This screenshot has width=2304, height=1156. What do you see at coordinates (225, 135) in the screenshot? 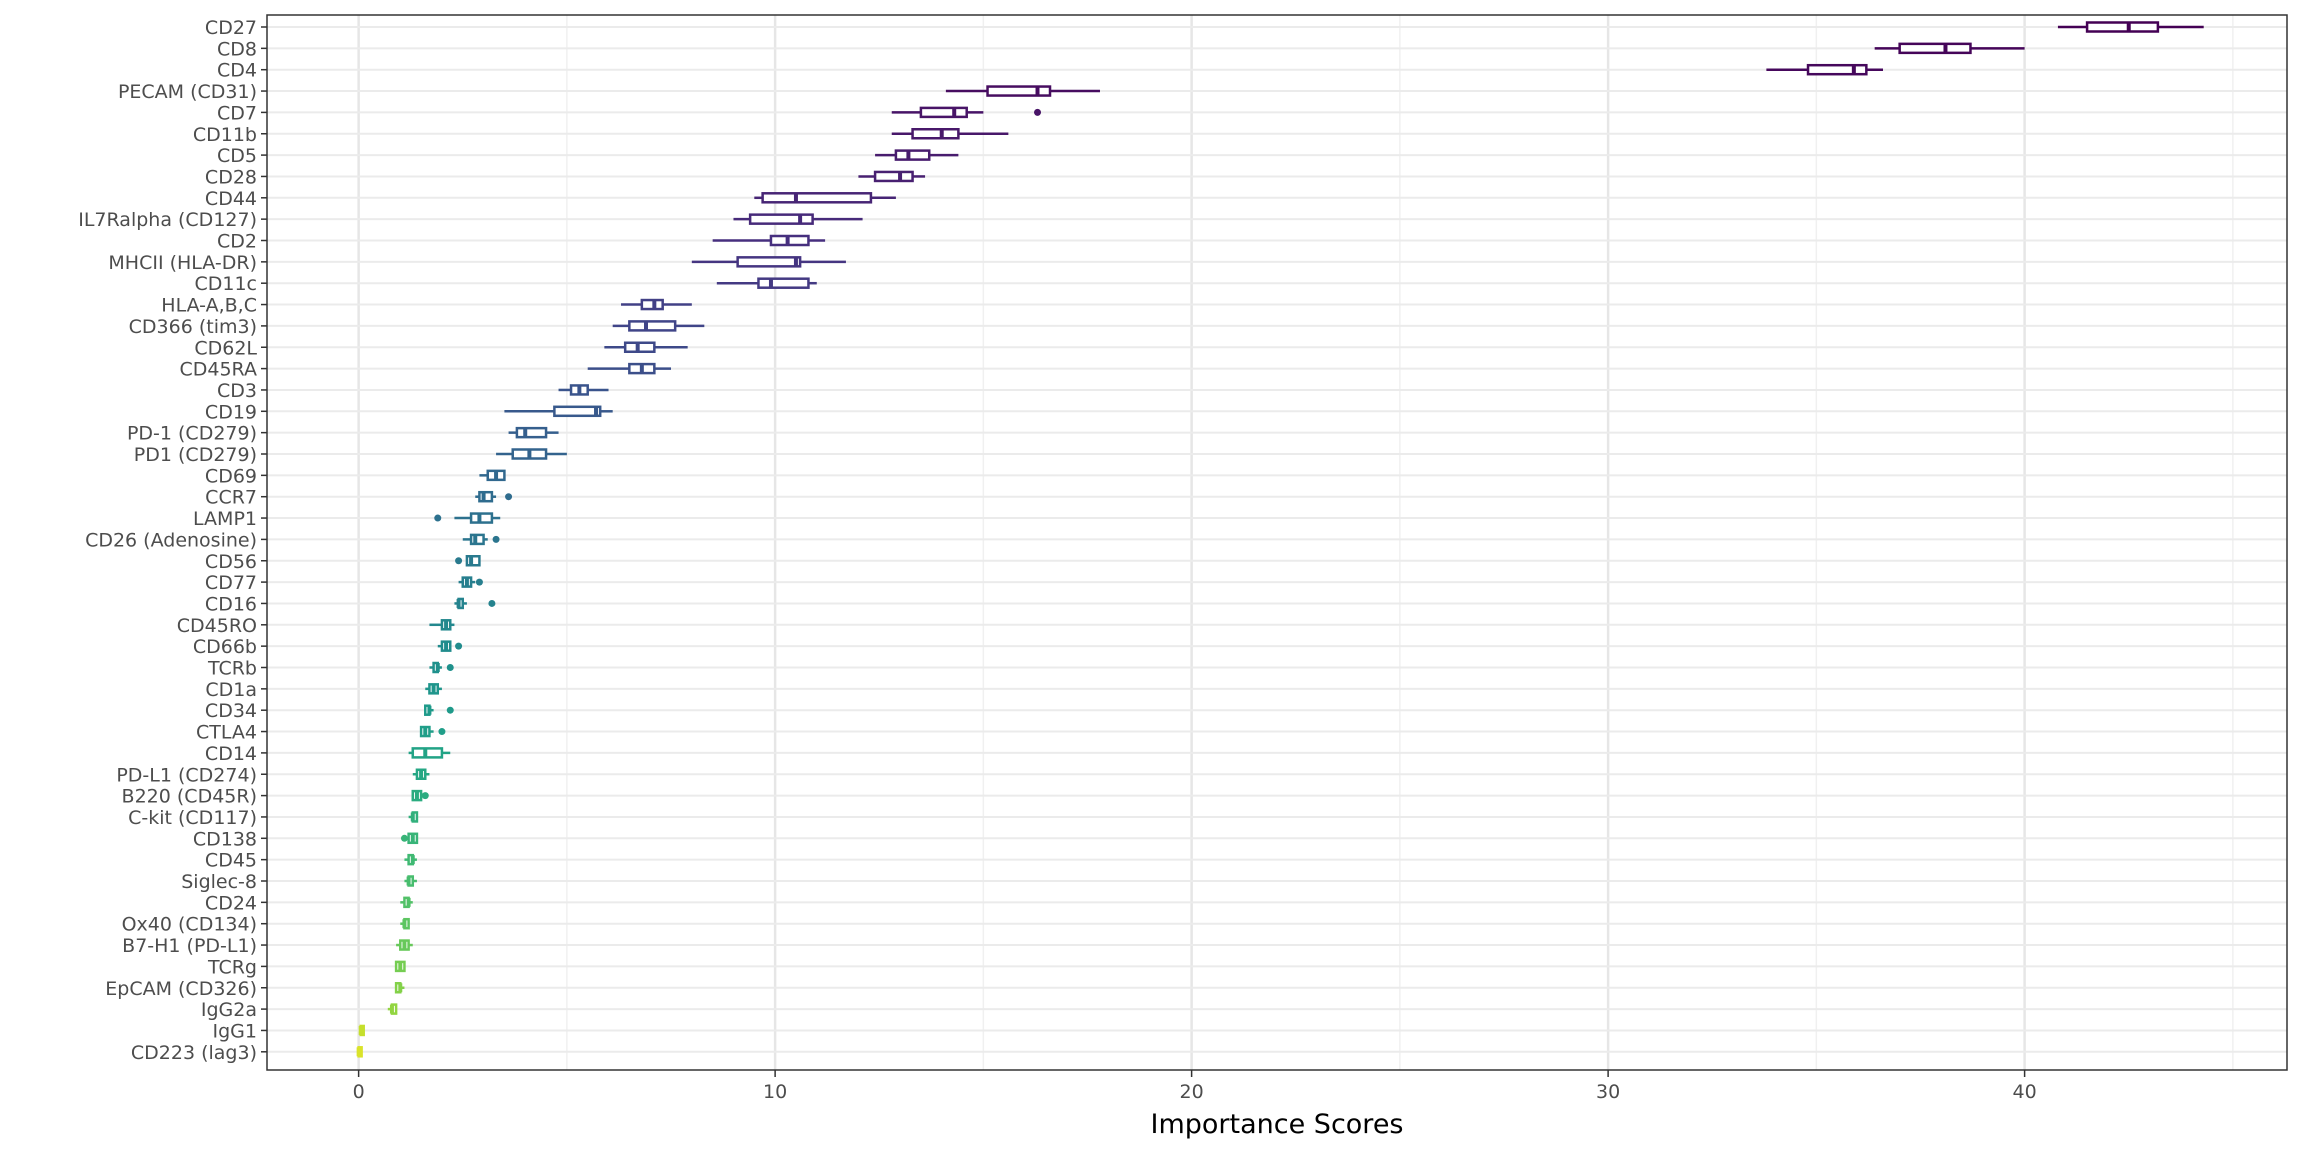
I see `y-tick-label: CD11b` at bounding box center [225, 135].